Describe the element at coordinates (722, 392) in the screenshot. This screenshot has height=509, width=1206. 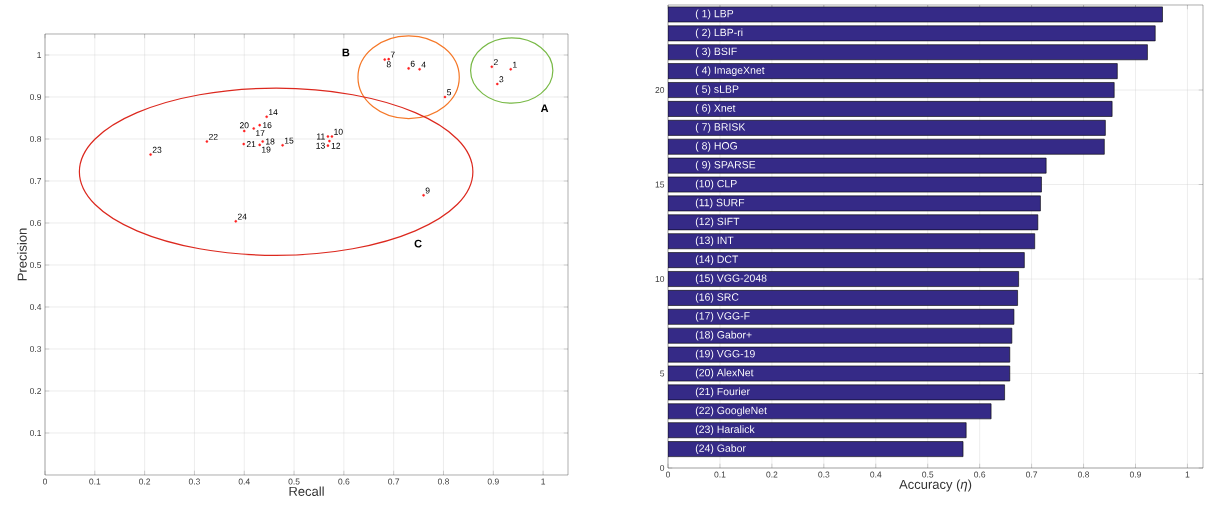
I see `annotation: (21) Fourier` at that location.